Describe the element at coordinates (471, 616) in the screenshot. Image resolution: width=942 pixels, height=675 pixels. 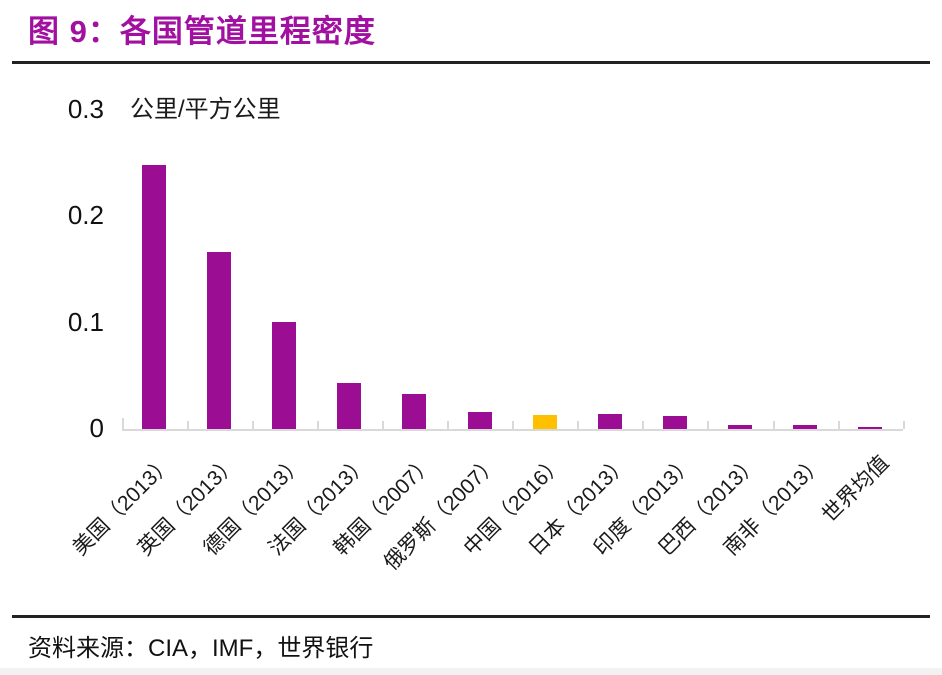
I see `source-divider-line` at that location.